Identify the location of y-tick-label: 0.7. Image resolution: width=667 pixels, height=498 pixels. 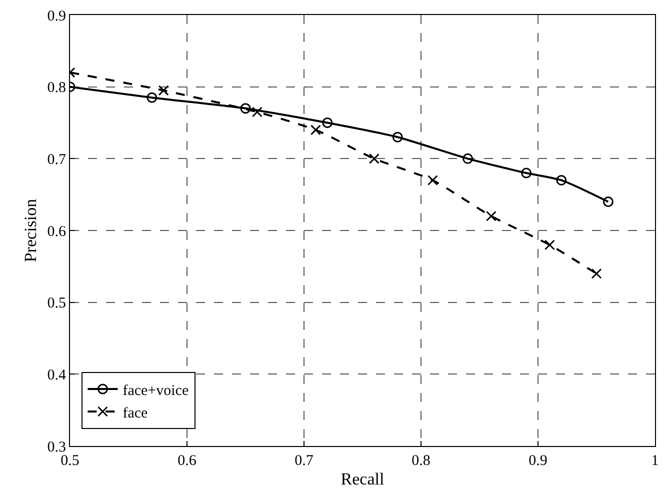
(56, 160).